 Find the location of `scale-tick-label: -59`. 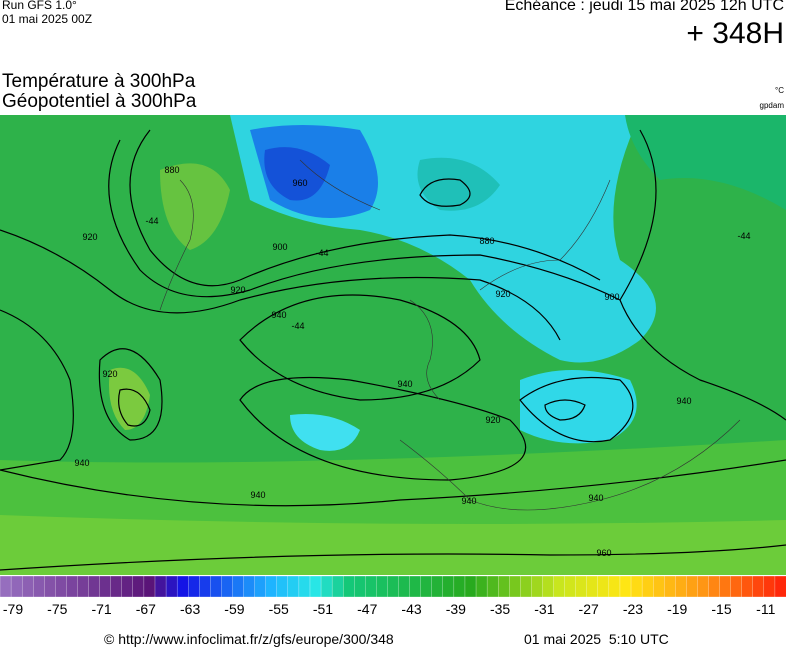

scale-tick-label: -59 is located at coordinates (234, 609).